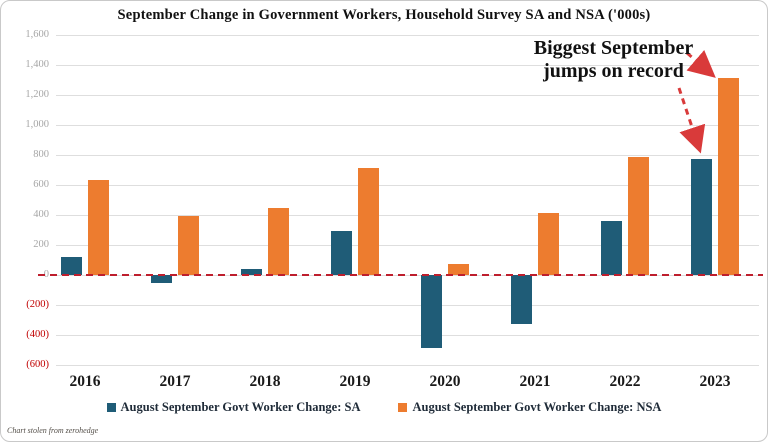  Describe the element at coordinates (521, 299) in the screenshot. I see `bar-sa-2021` at that location.